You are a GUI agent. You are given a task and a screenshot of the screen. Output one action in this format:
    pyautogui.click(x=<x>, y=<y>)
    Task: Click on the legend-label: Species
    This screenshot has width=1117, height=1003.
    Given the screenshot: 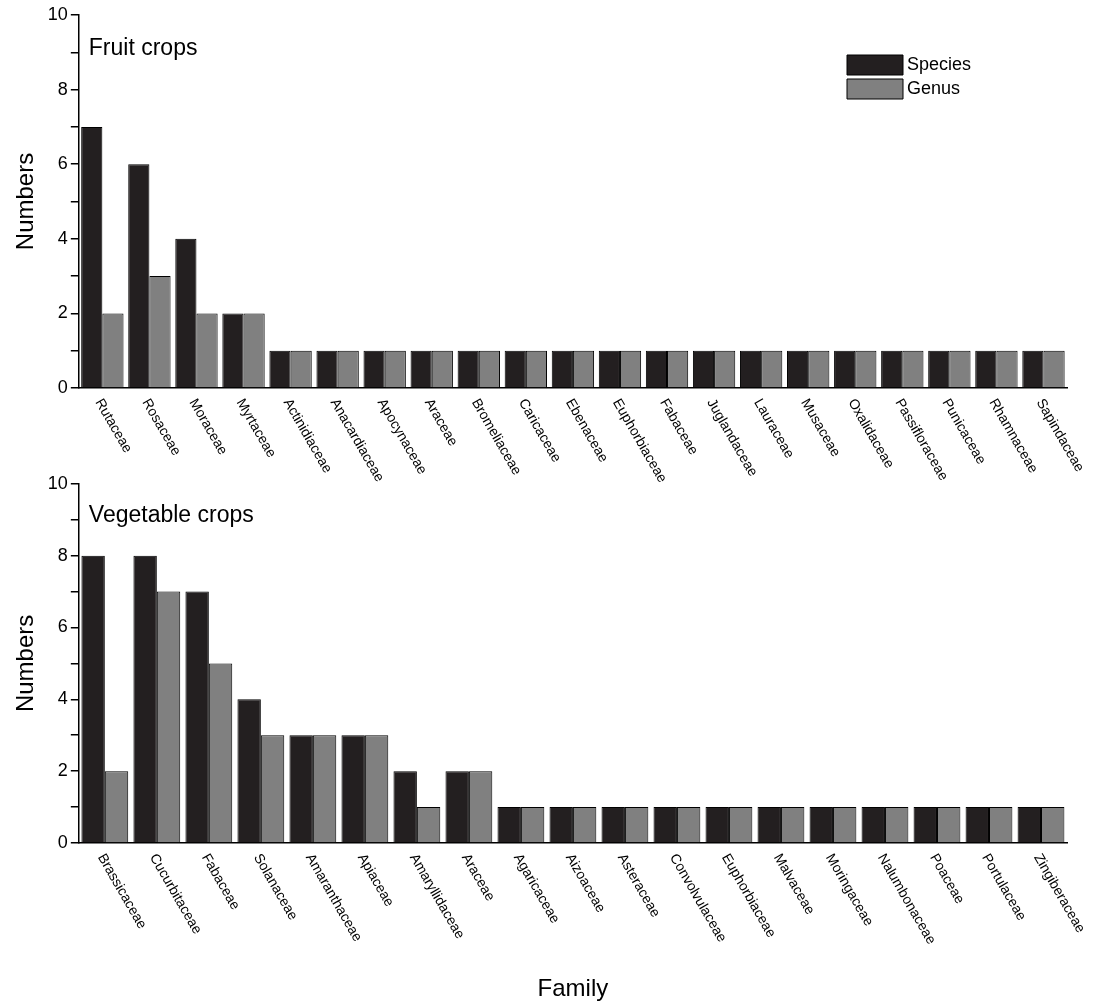 What is the action you would take?
    pyautogui.click(x=939, y=63)
    